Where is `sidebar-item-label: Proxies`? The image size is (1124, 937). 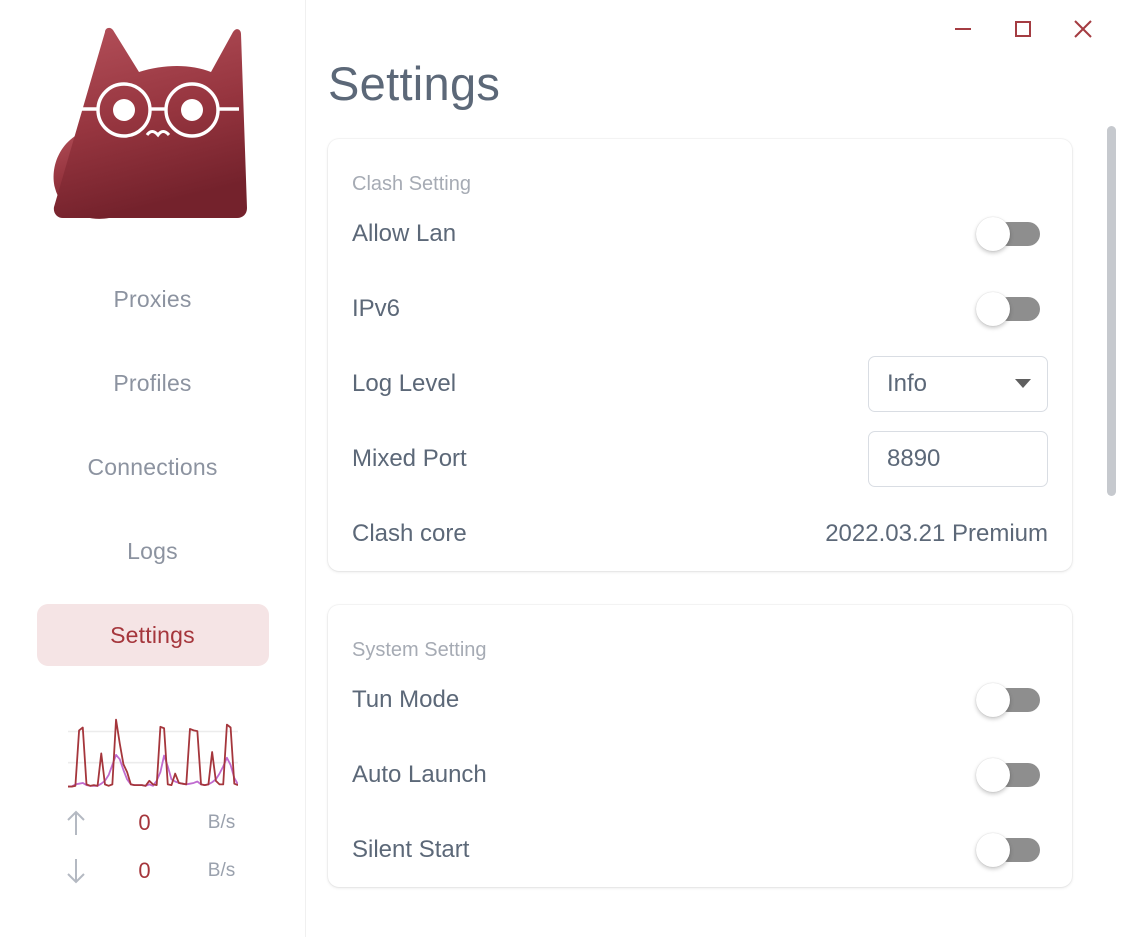 sidebar-item-label: Proxies is located at coordinates (152, 298).